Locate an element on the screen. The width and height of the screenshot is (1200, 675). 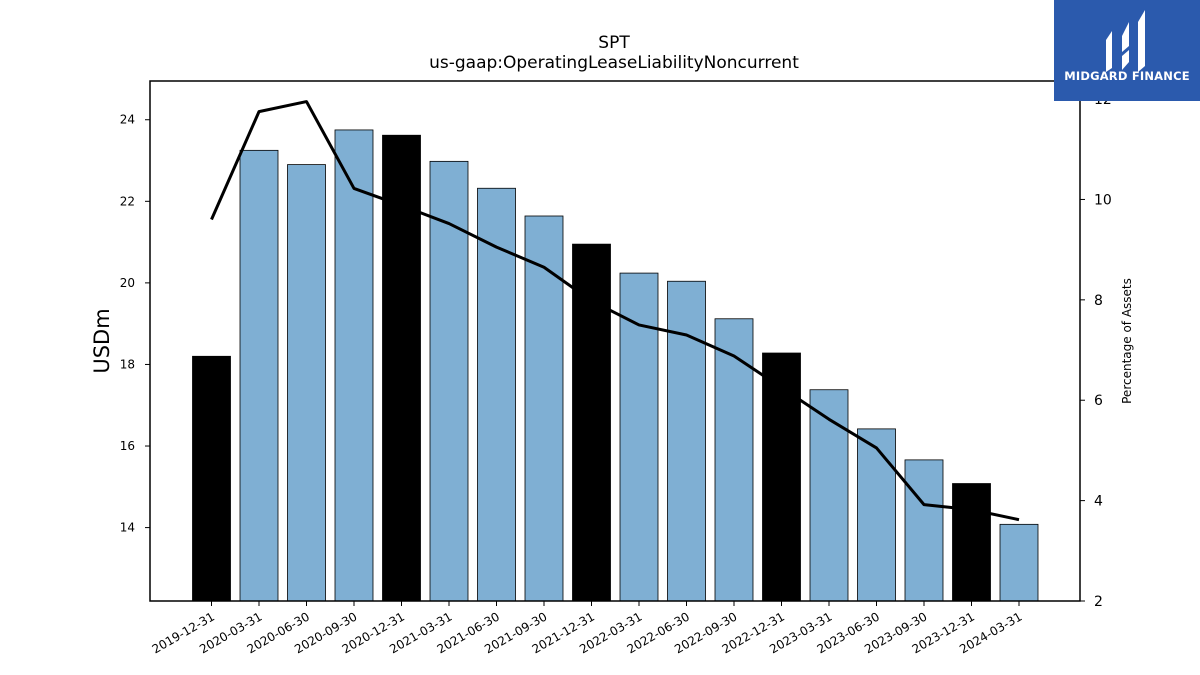
y-axis-label-left: USDm is located at coordinates (102, 340).